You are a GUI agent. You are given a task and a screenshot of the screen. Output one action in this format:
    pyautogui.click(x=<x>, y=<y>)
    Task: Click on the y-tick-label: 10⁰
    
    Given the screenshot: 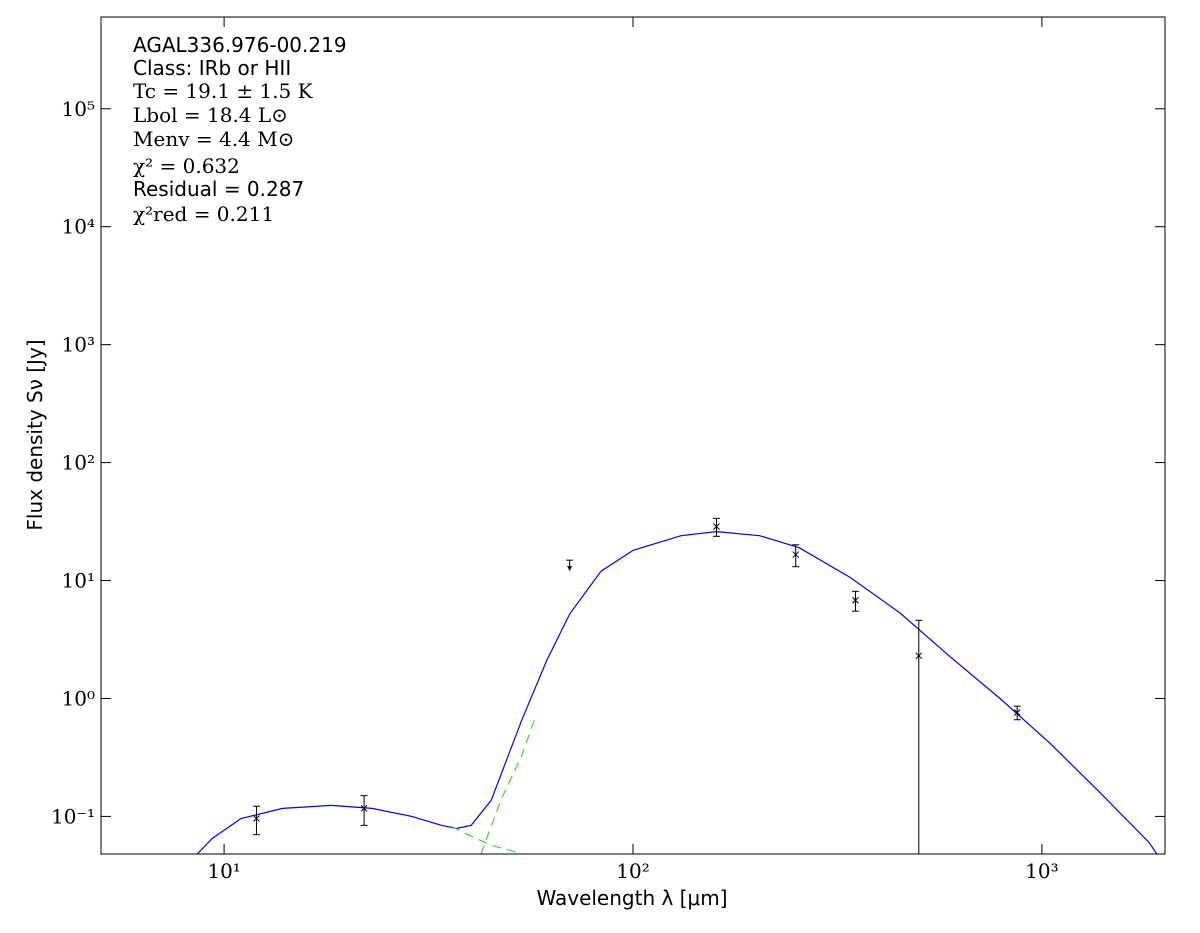 What is the action you would take?
    pyautogui.click(x=78, y=698)
    